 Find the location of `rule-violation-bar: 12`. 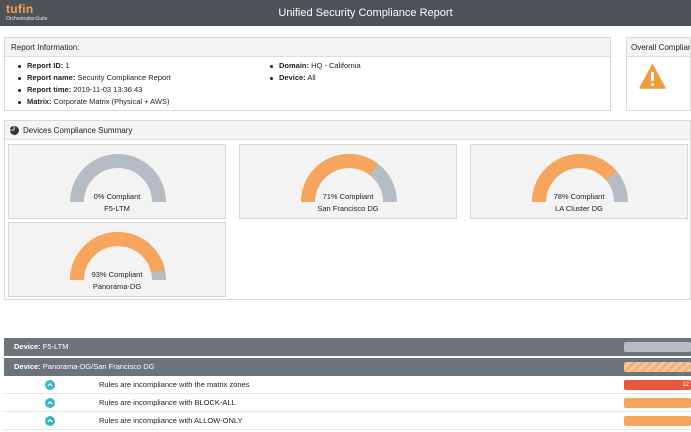

rule-violation-bar: 12 is located at coordinates (657, 385).